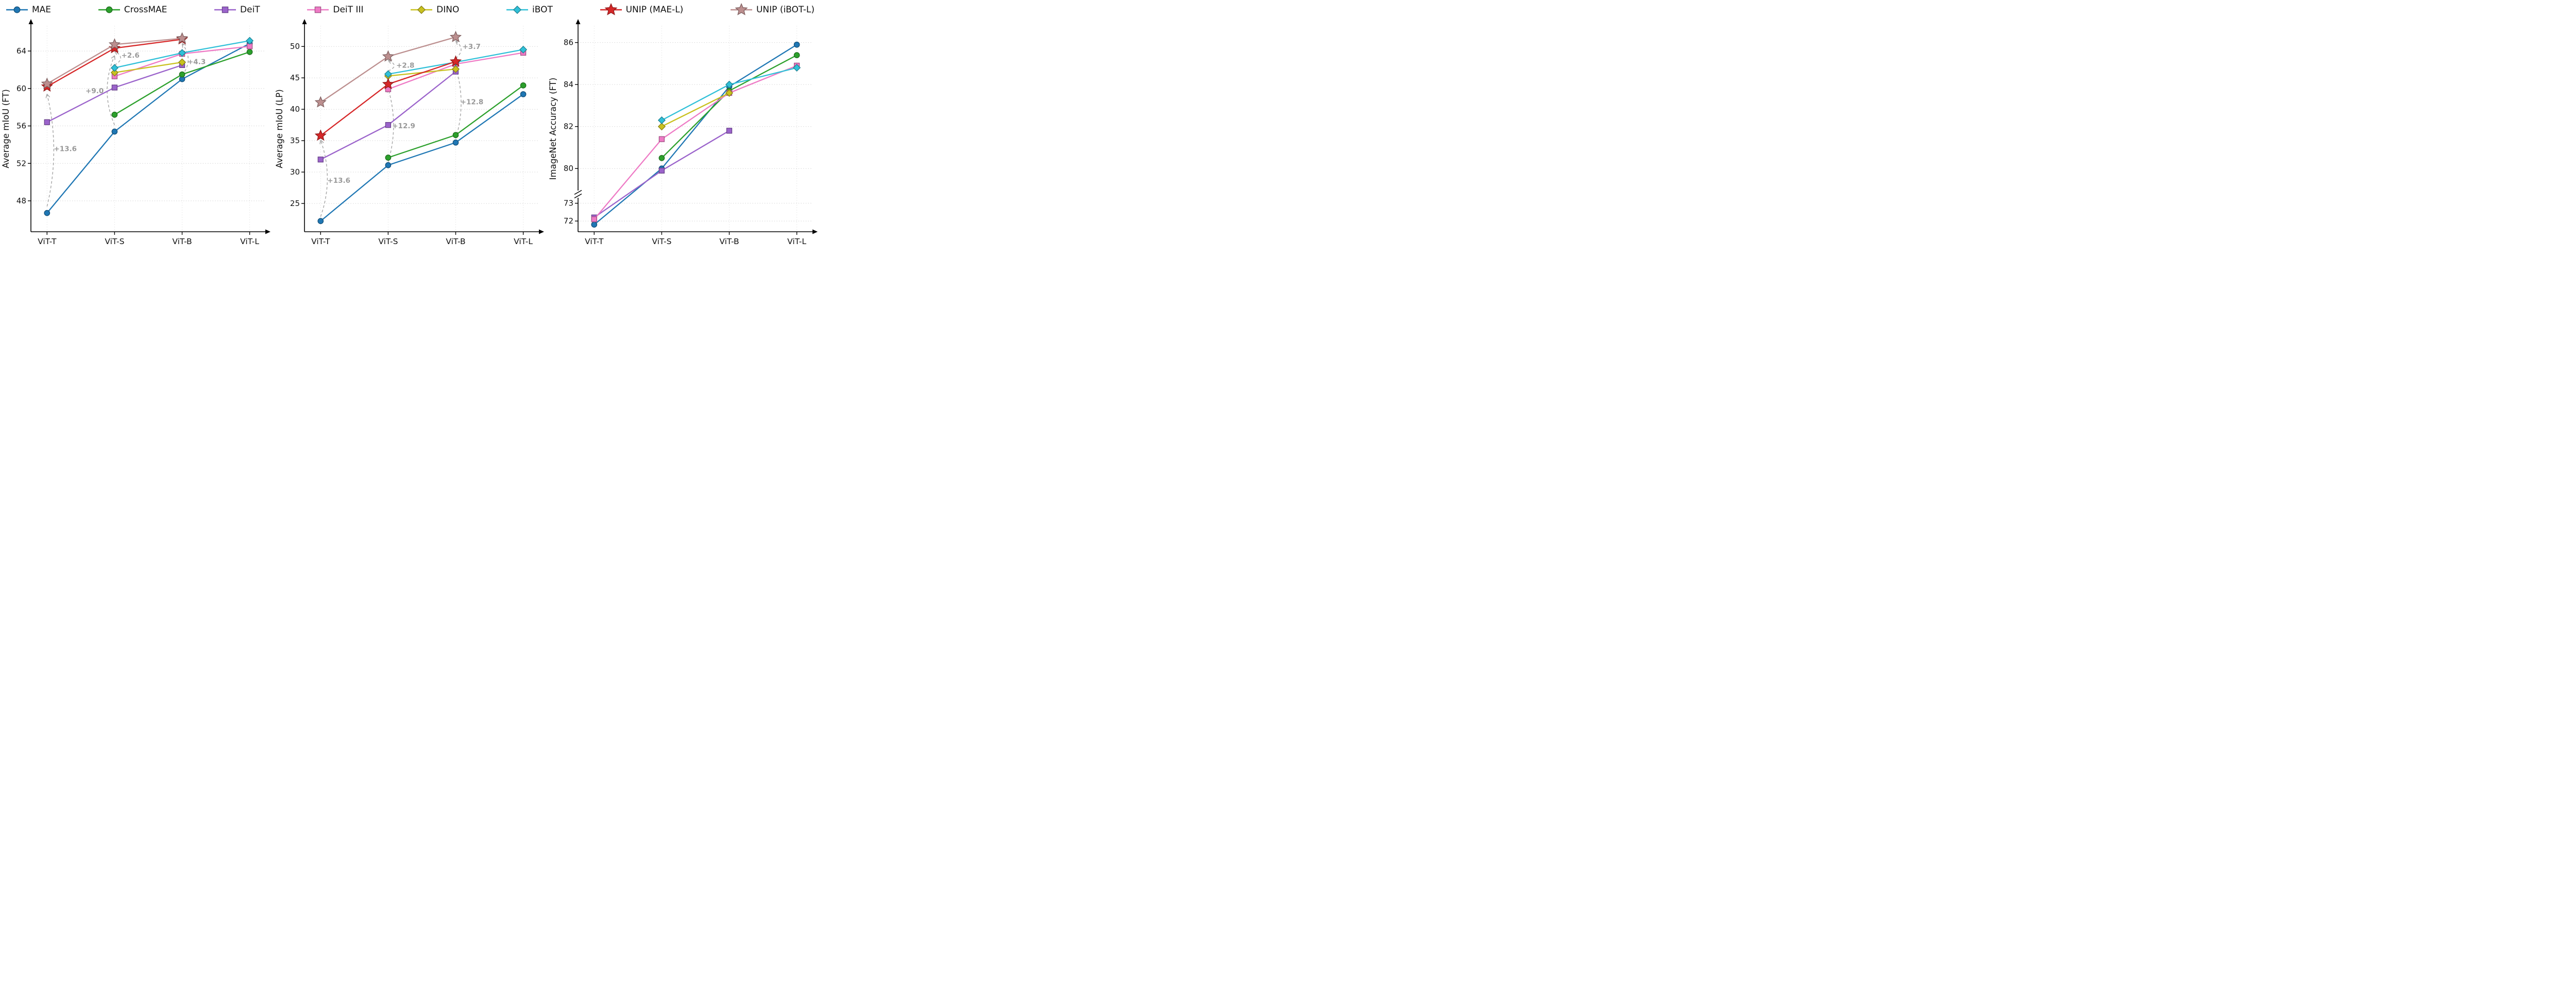 This screenshot has height=998, width=2576. I want to click on annotations: +13.6 +9.0 +2.6 +4.3, so click(125, 125).